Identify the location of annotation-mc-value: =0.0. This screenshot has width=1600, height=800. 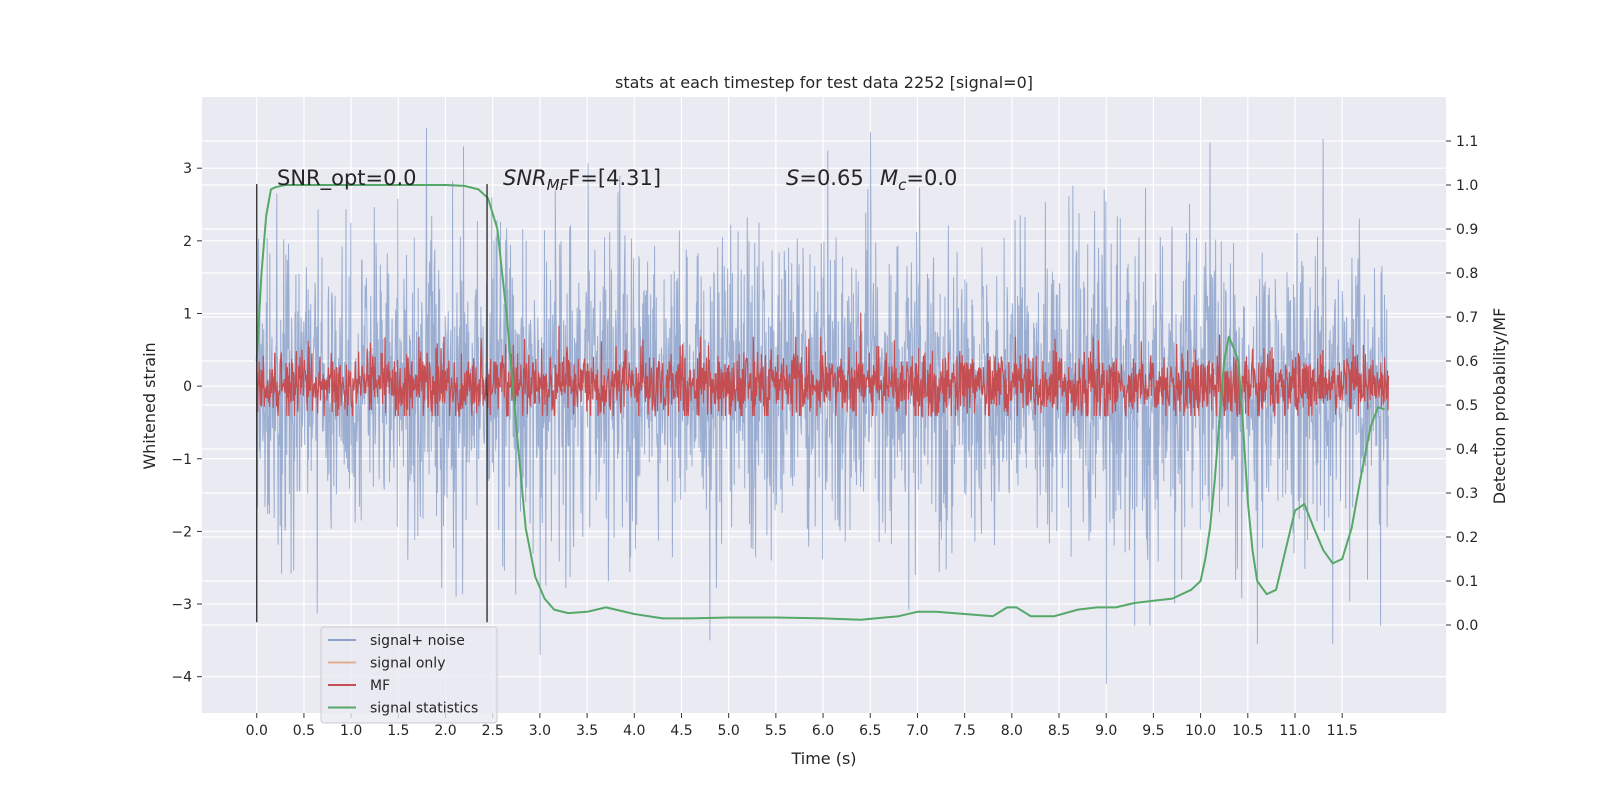
(931, 178).